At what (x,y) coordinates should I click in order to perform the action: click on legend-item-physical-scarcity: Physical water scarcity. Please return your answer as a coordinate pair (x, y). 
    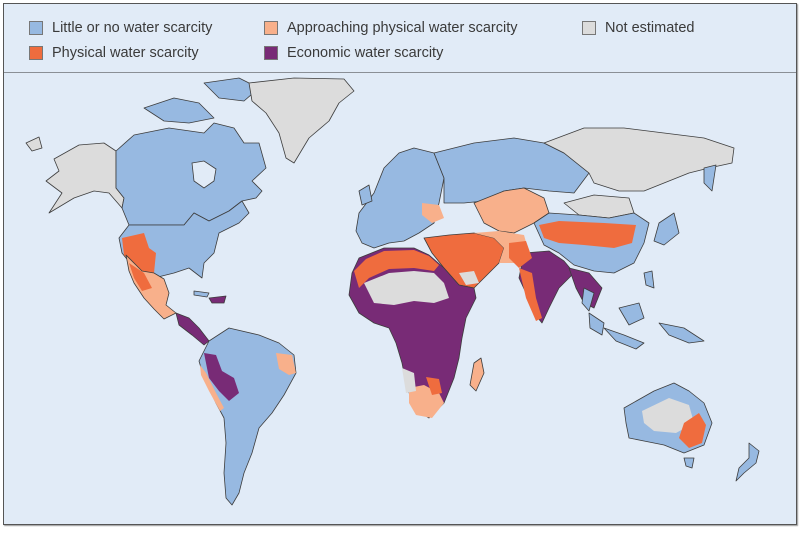
    Looking at the image, I should click on (114, 53).